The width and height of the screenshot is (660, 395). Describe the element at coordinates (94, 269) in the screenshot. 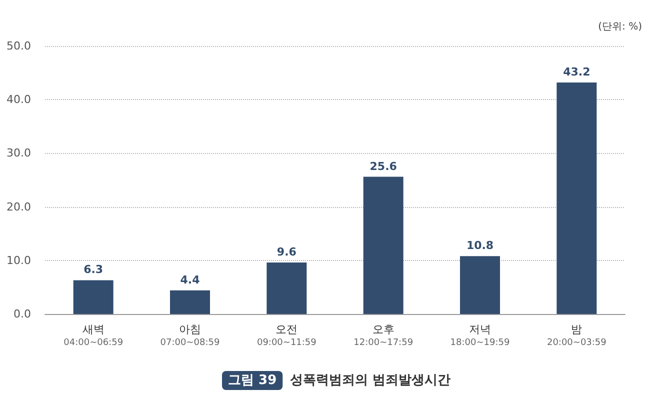

I see `data-label: 6.3` at that location.